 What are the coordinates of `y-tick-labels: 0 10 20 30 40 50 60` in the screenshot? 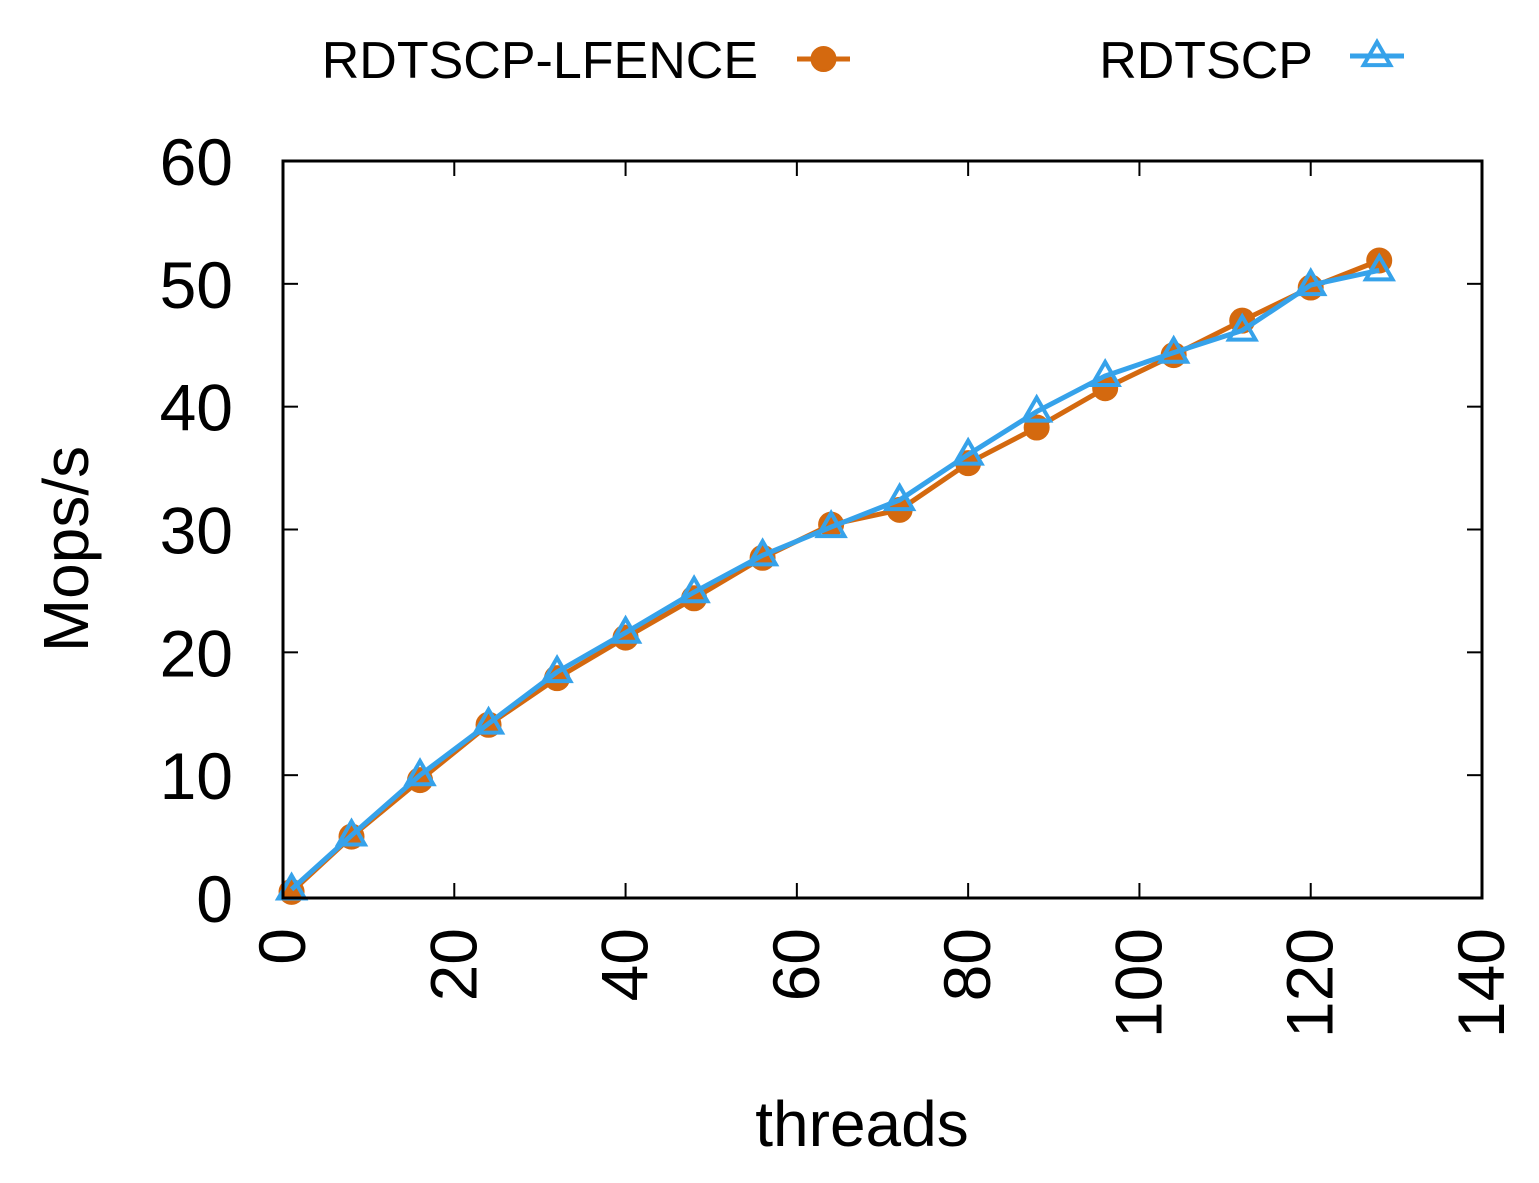 It's located at (196, 530).